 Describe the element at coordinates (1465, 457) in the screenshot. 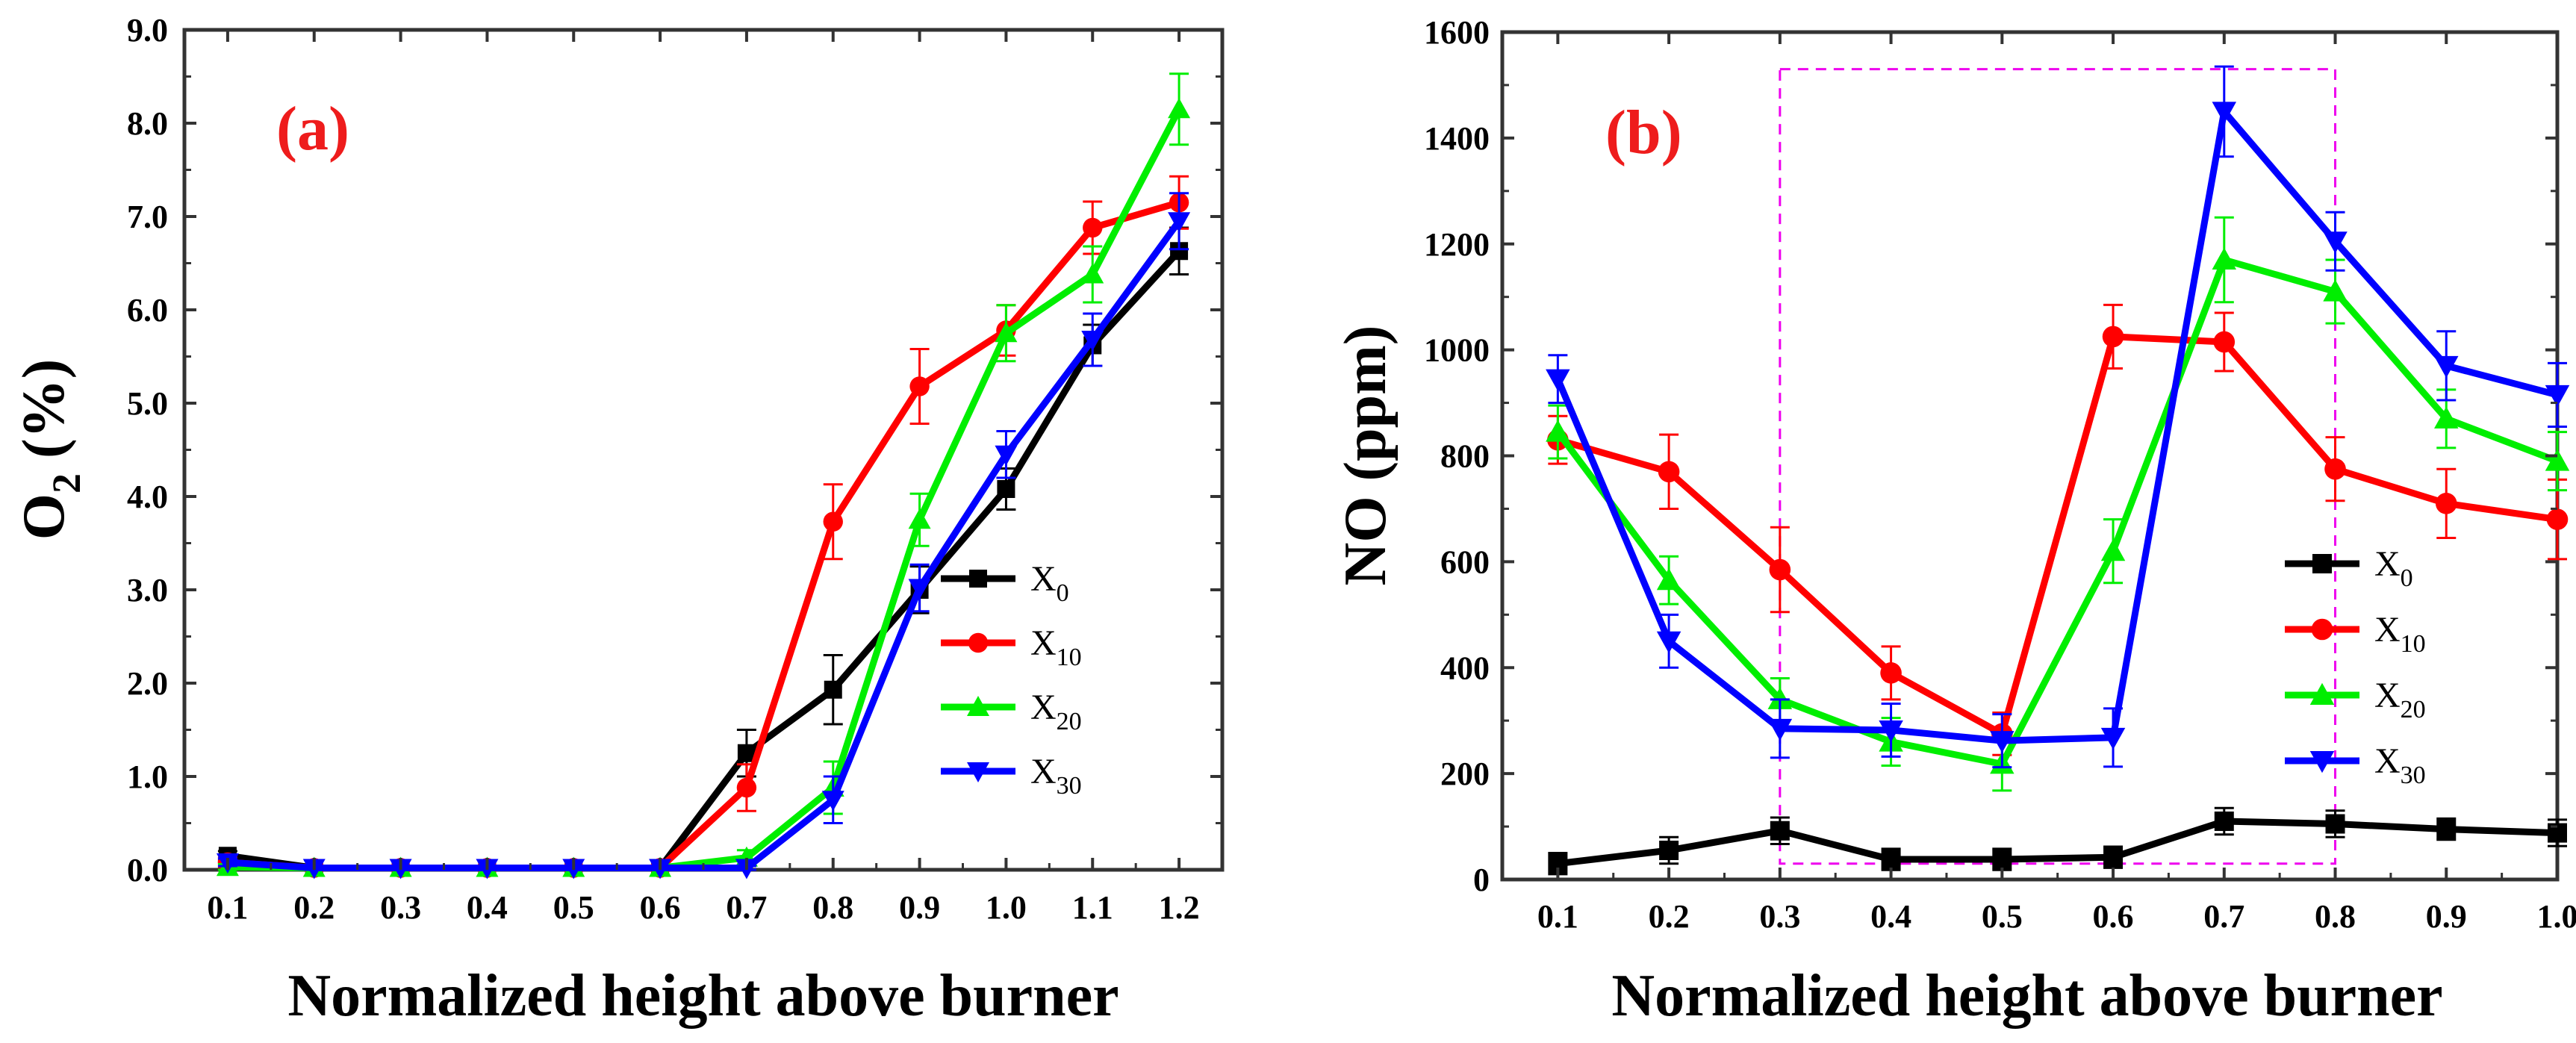

I see `y-tick-label: 800` at that location.